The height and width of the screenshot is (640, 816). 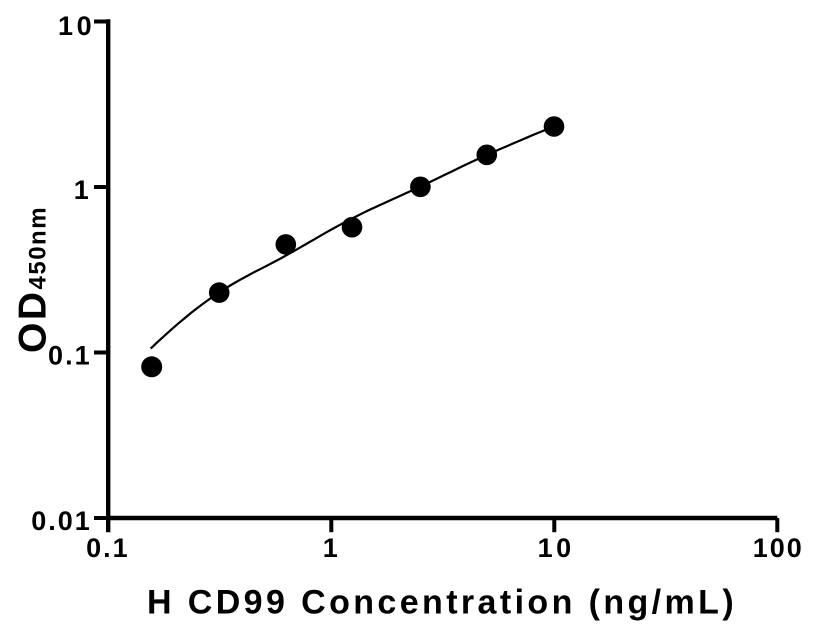 I want to click on svg-text: 100, so click(x=778, y=548).